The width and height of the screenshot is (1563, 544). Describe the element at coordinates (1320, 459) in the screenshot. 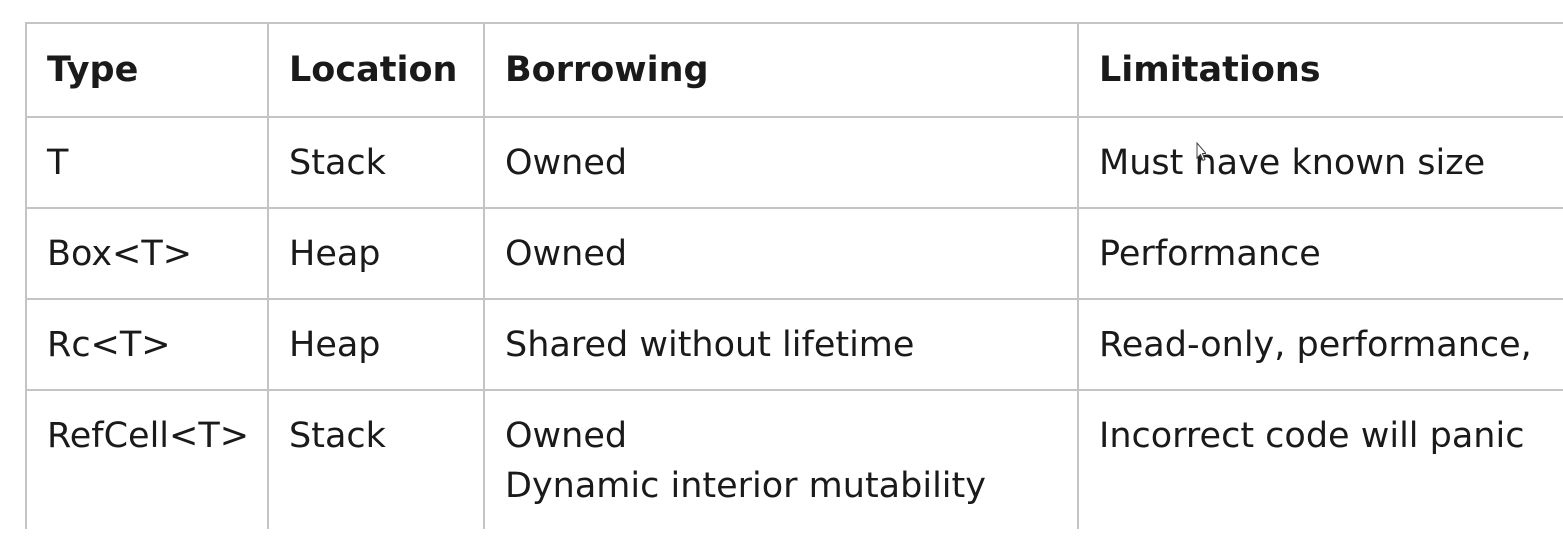

I see `cell-limitations: Incorrect code will panic` at that location.